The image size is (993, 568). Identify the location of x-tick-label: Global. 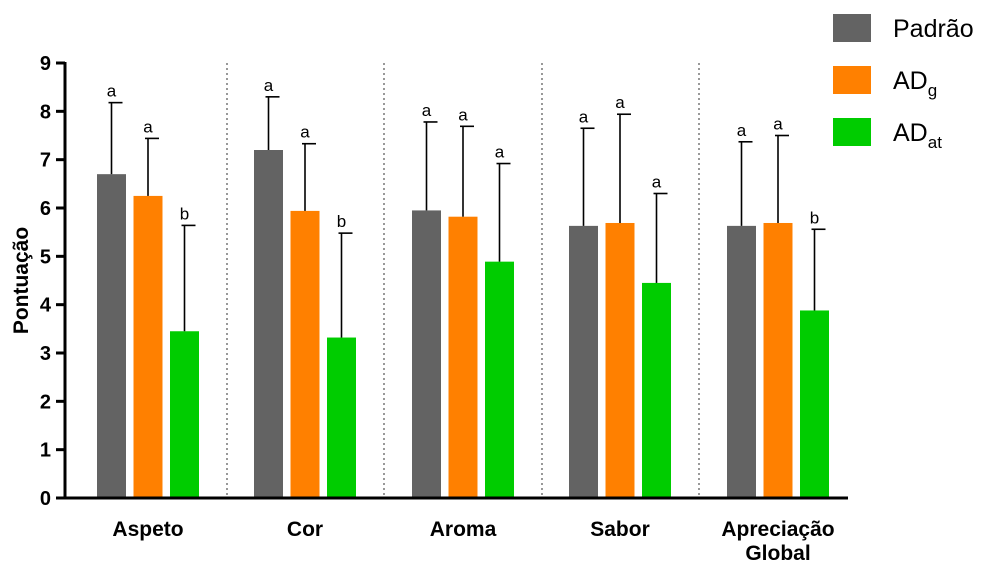
(777, 553).